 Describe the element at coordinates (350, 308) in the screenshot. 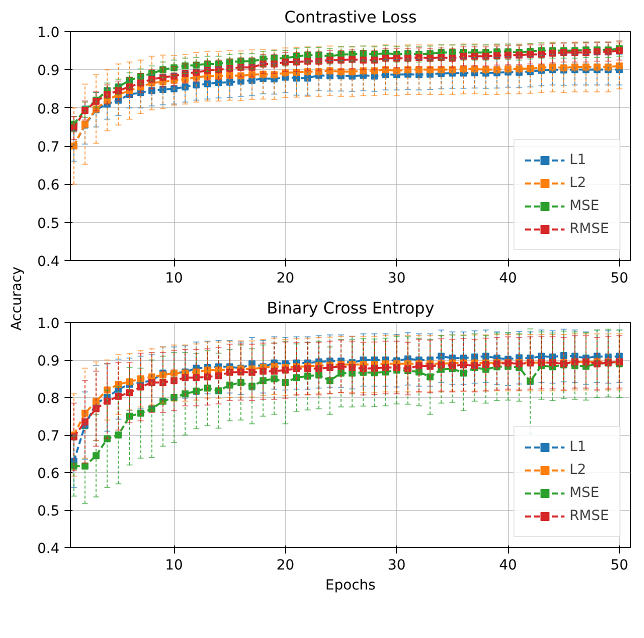

I see `chart-title: Binary Cross Entropy` at that location.